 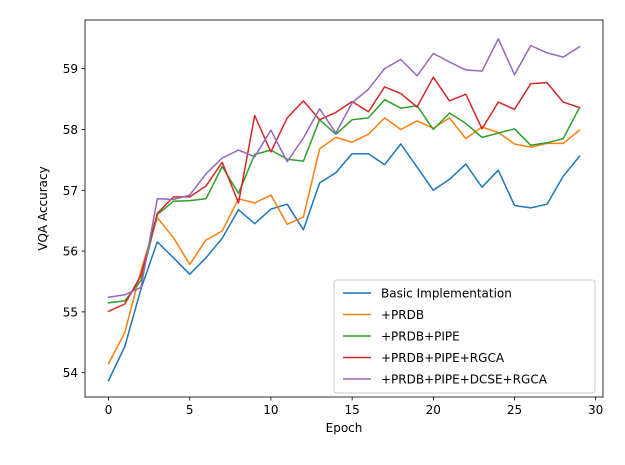 I want to click on y-tick-label: 59, so click(x=70, y=69).